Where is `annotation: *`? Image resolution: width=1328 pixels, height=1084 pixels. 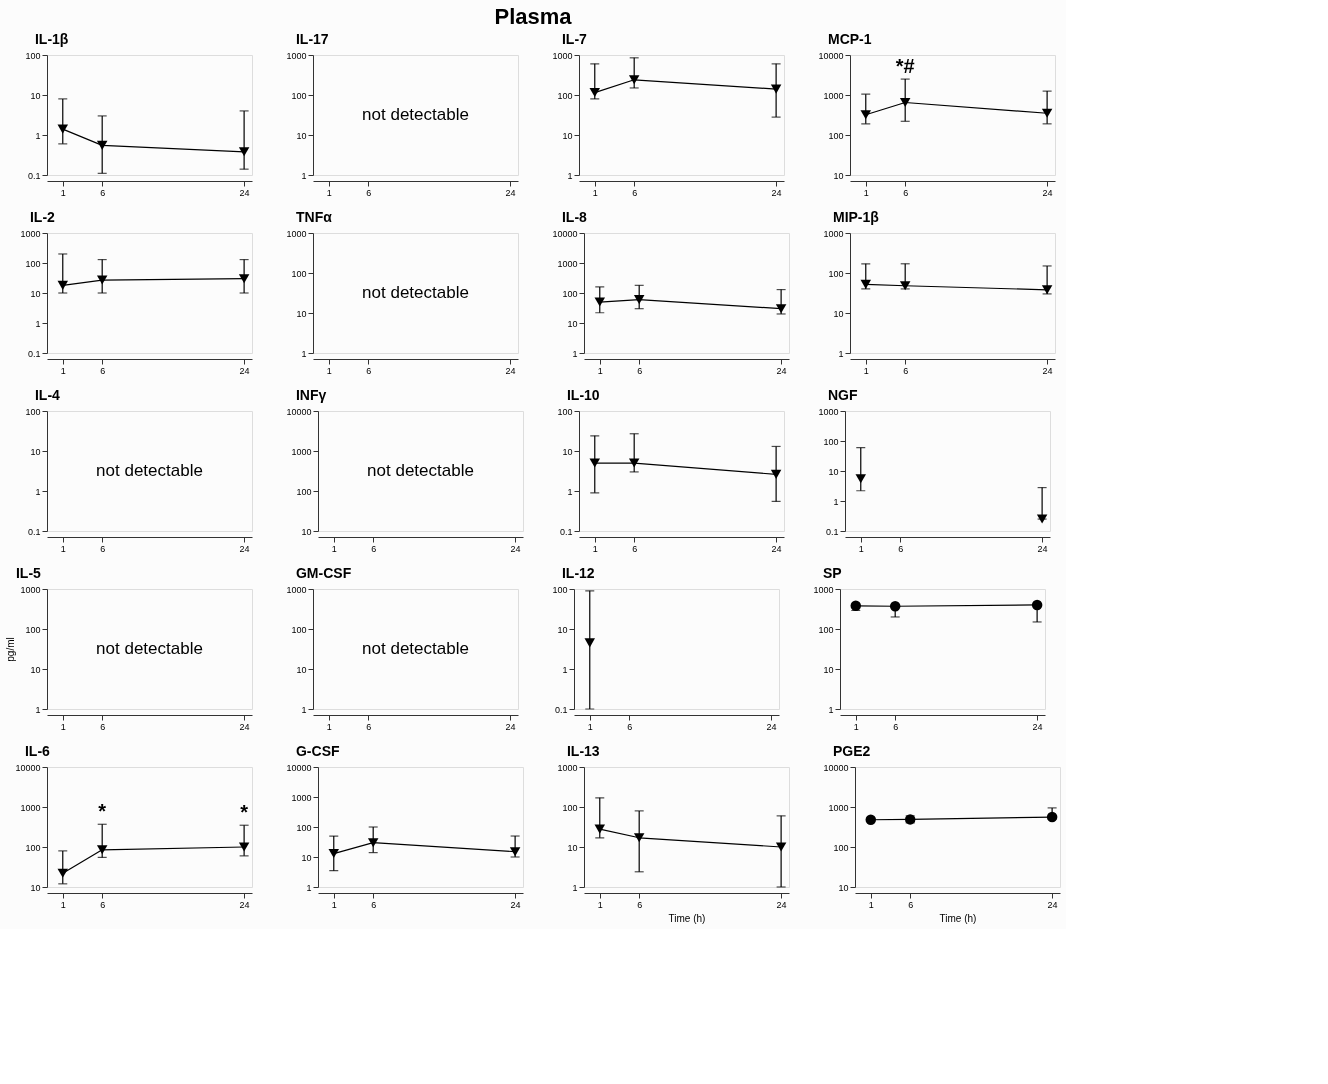
annotation: * is located at coordinates (102, 811).